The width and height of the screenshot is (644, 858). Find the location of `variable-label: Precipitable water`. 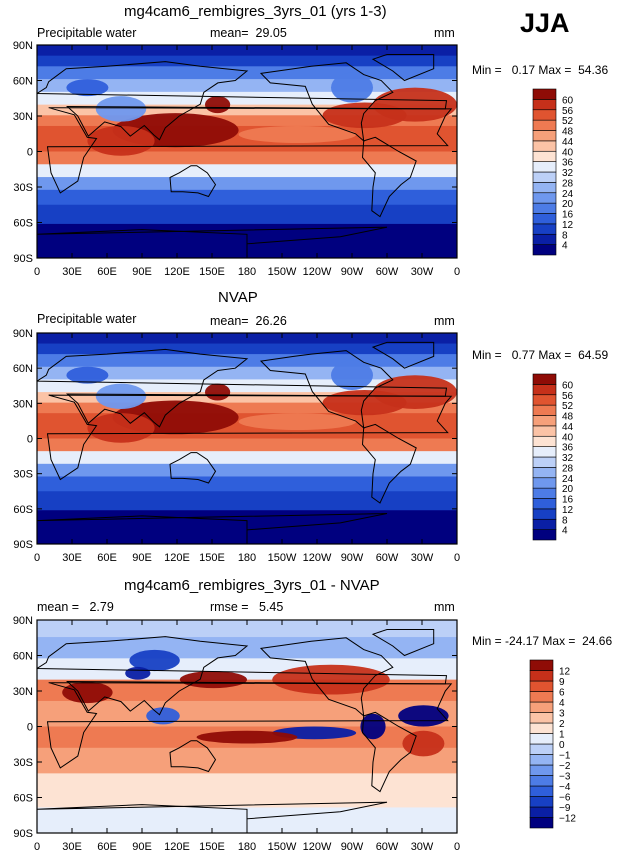

variable-label: Precipitable water is located at coordinates (87, 319).